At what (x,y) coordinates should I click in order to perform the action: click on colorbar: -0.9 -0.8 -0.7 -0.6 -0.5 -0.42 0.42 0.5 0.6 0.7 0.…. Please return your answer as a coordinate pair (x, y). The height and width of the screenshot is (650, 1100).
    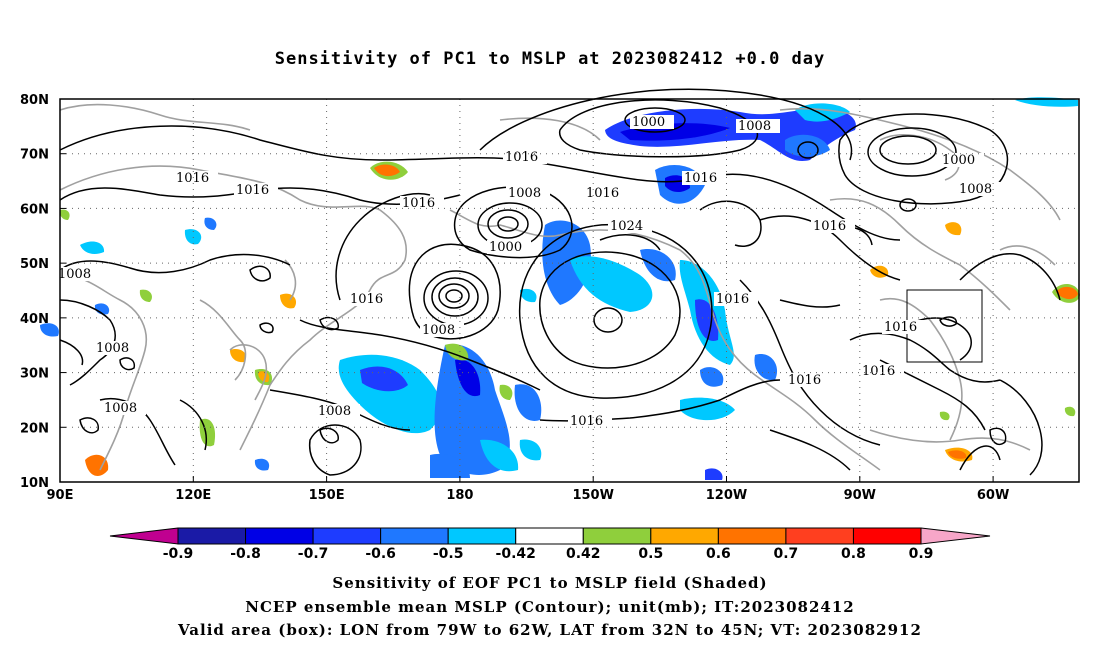
    Looking at the image, I should click on (550, 544).